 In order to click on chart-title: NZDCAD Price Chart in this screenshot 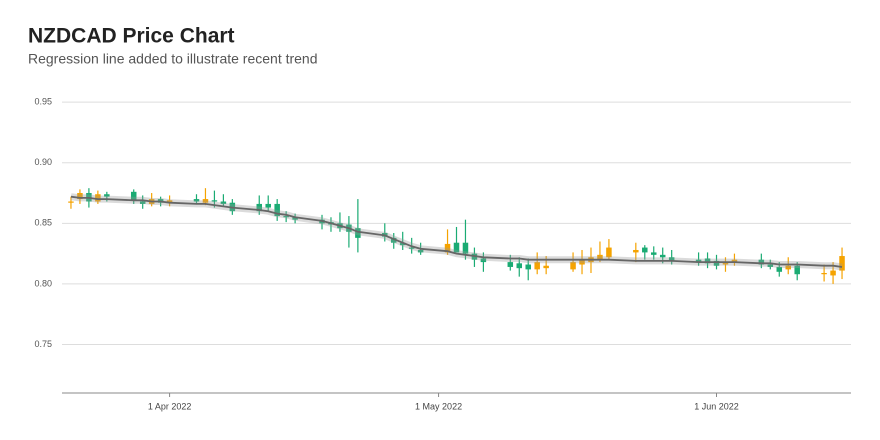, I will do `click(131, 36)`.